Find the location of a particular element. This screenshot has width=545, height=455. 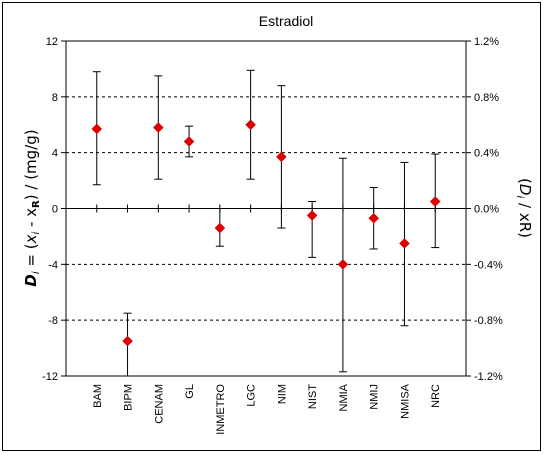

x-tick-label: NMIJ is located at coordinates (375, 397).